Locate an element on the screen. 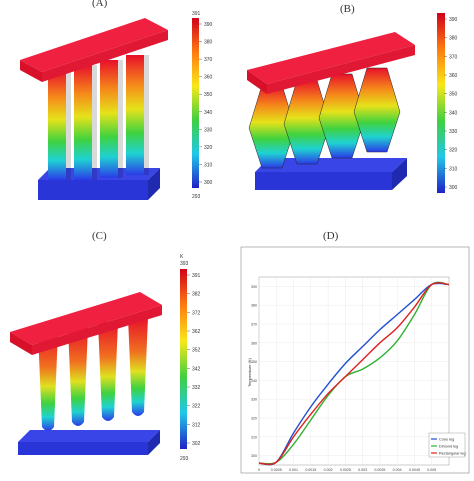  panel-b-label: (B) is located at coordinates (347, 9).